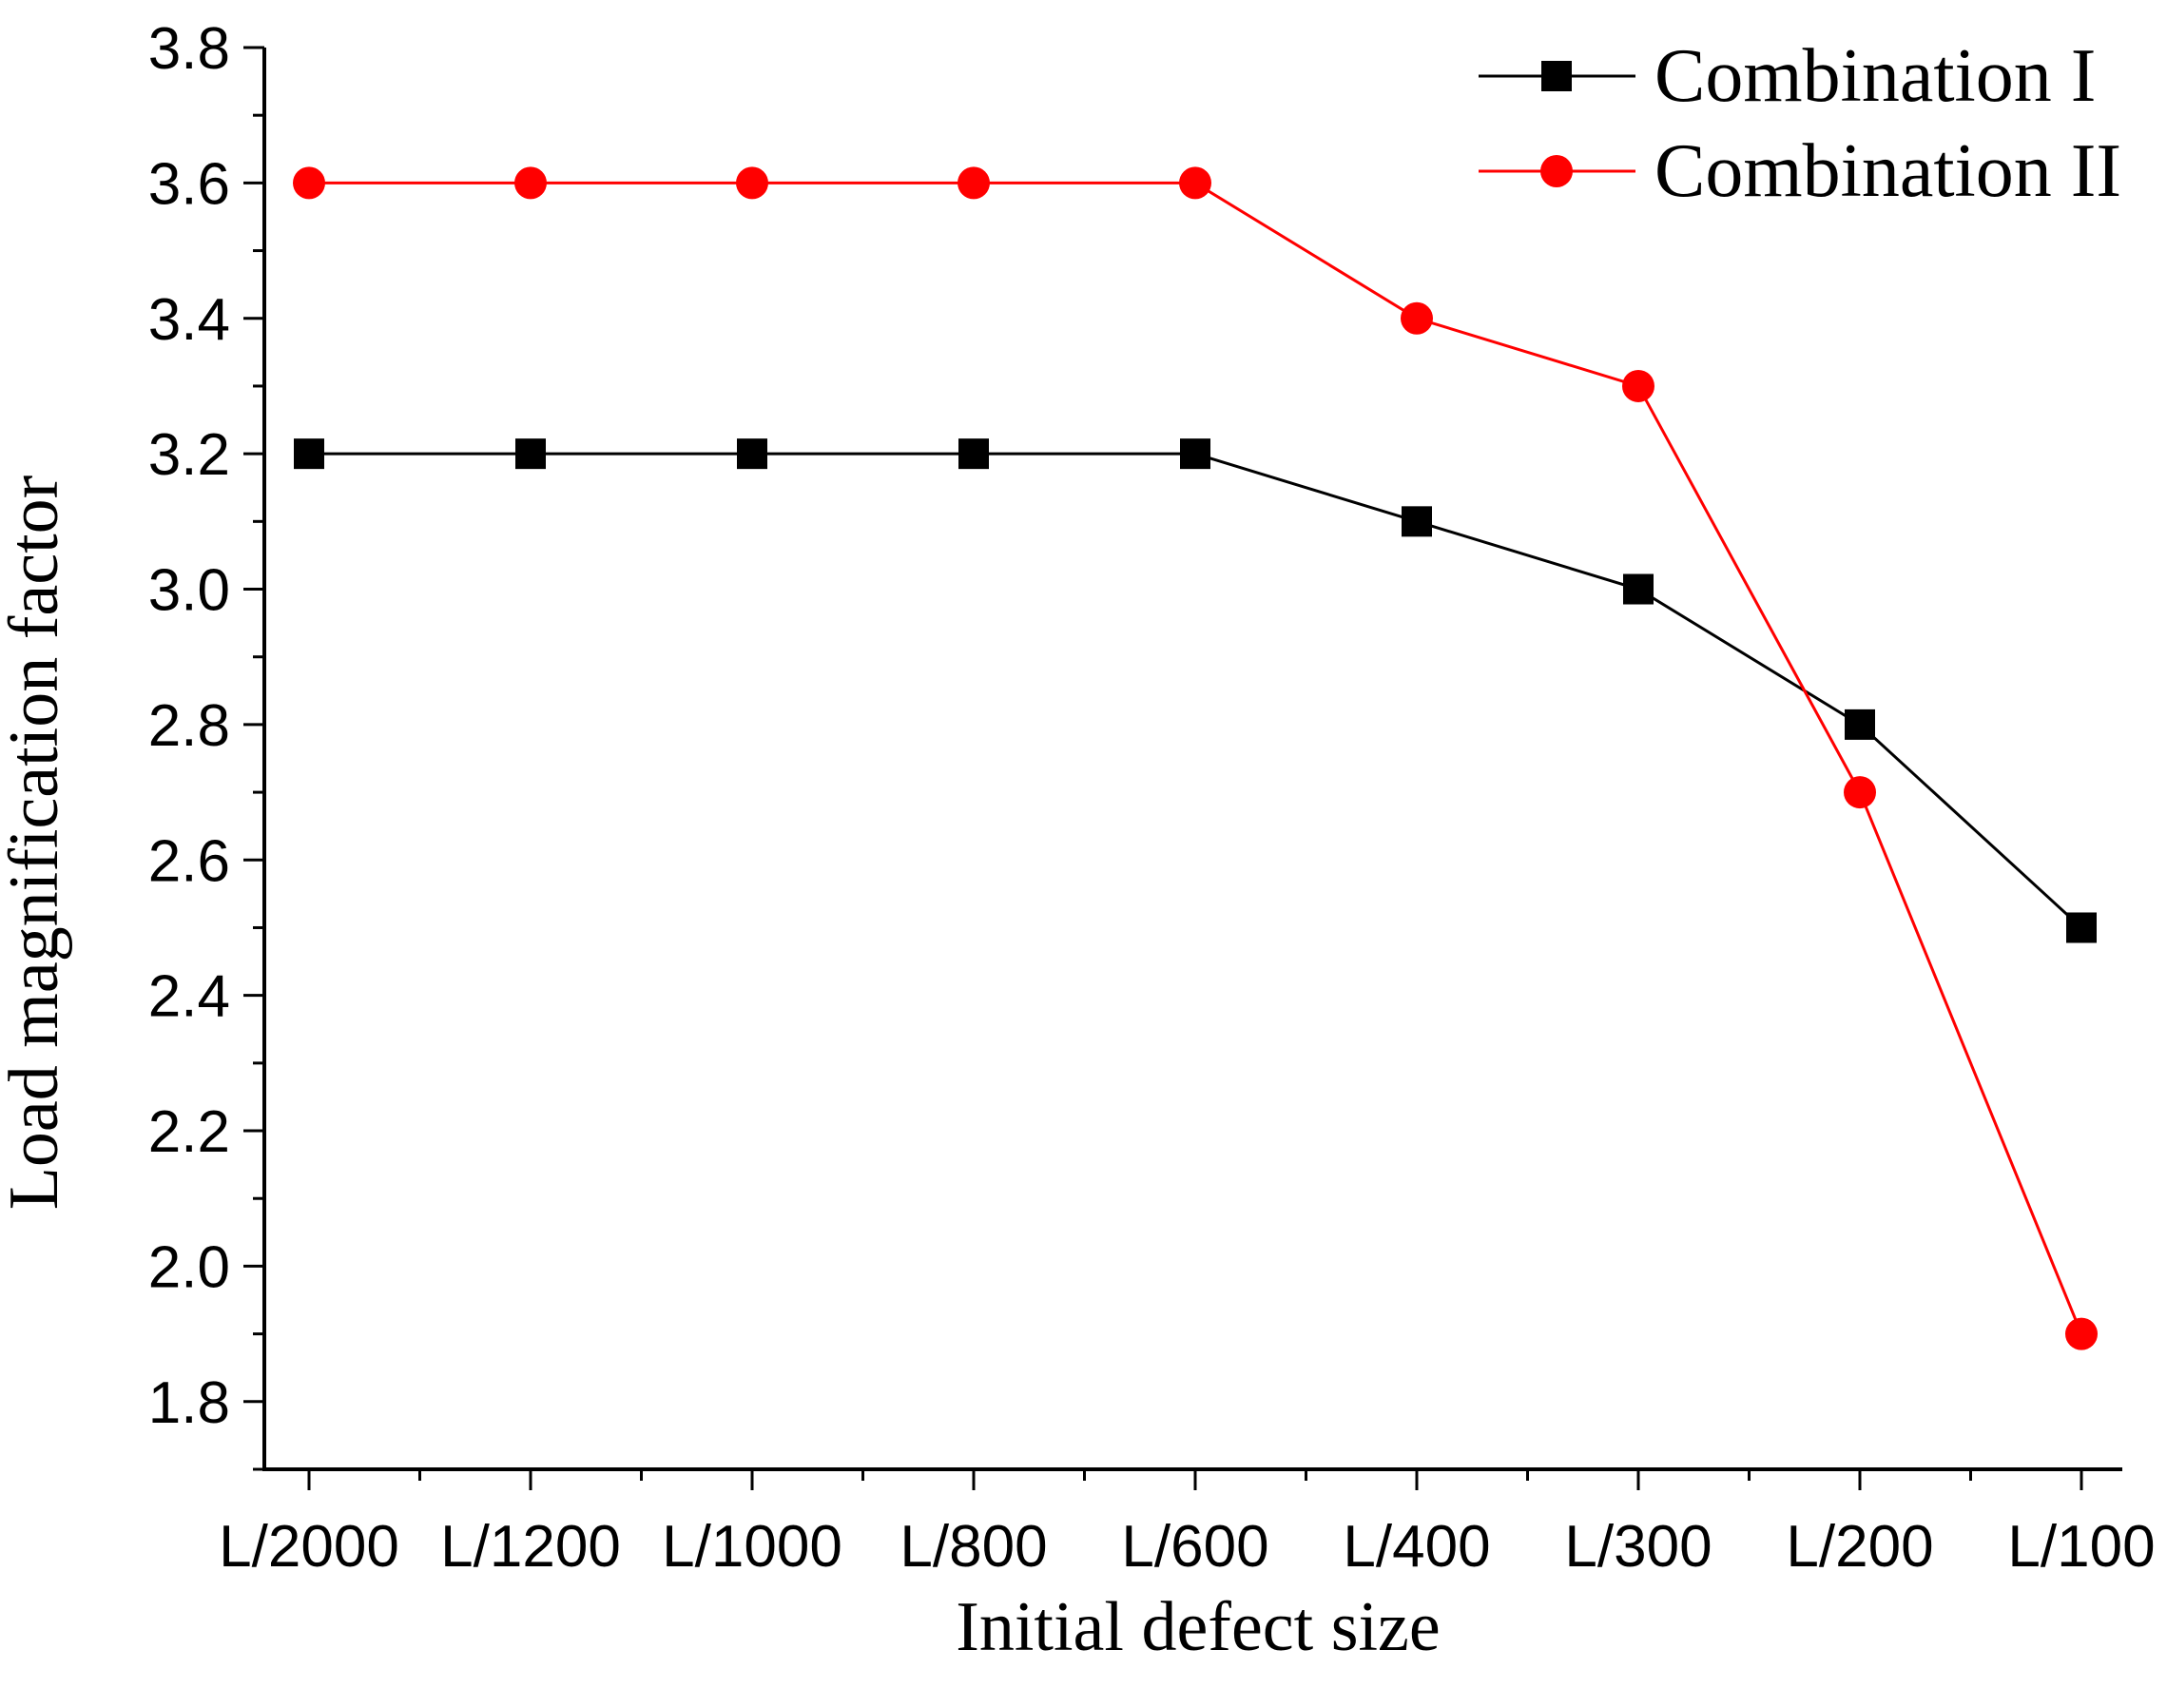 This screenshot has height=1708, width=2167. I want to click on x-tick-label: L/100, so click(2081, 1547).